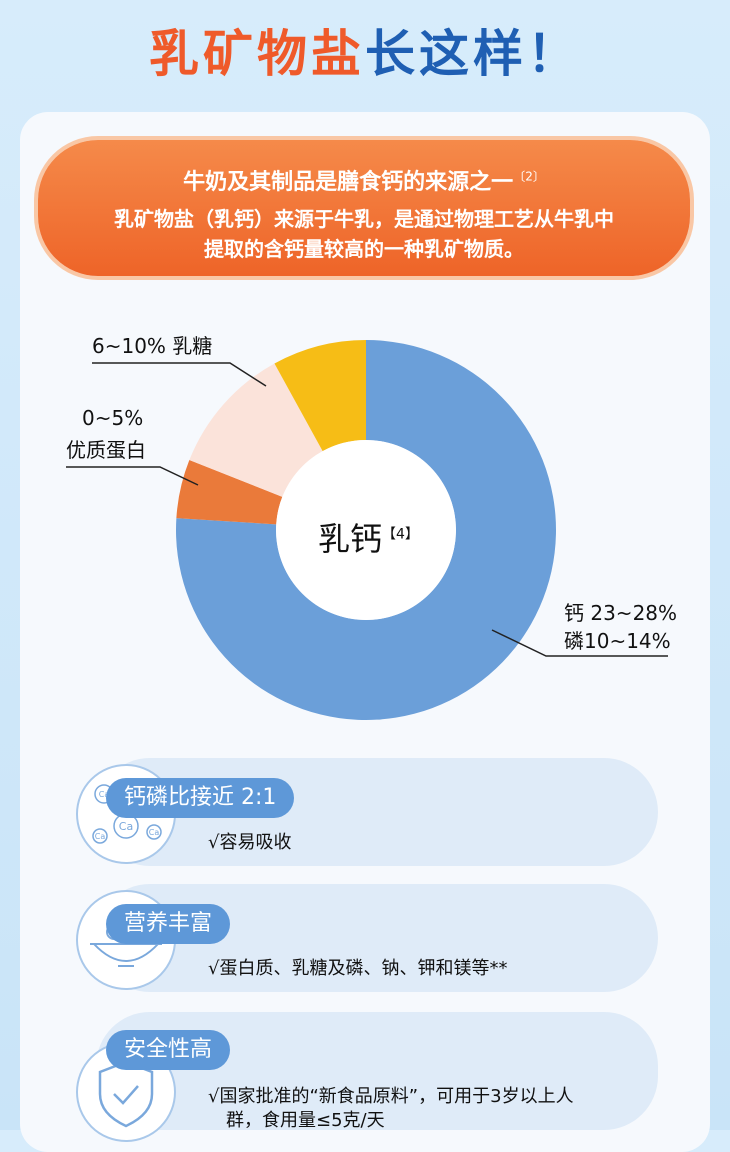 This screenshot has width=730, height=1152. I want to click on label-lactose: 6~10% 乳糖, so click(152, 346).